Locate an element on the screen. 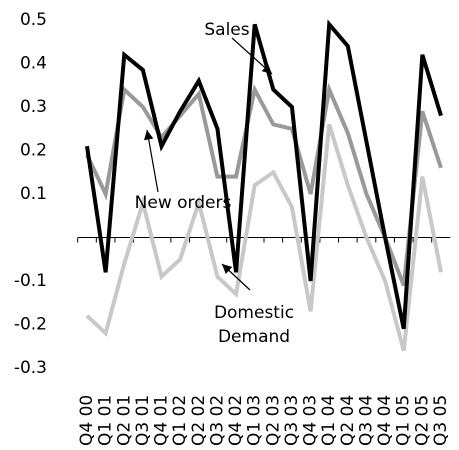 Image resolution: width=459 pixels, height=450 pixels. x-tick-label: Q3 05 is located at coordinates (441, 420).